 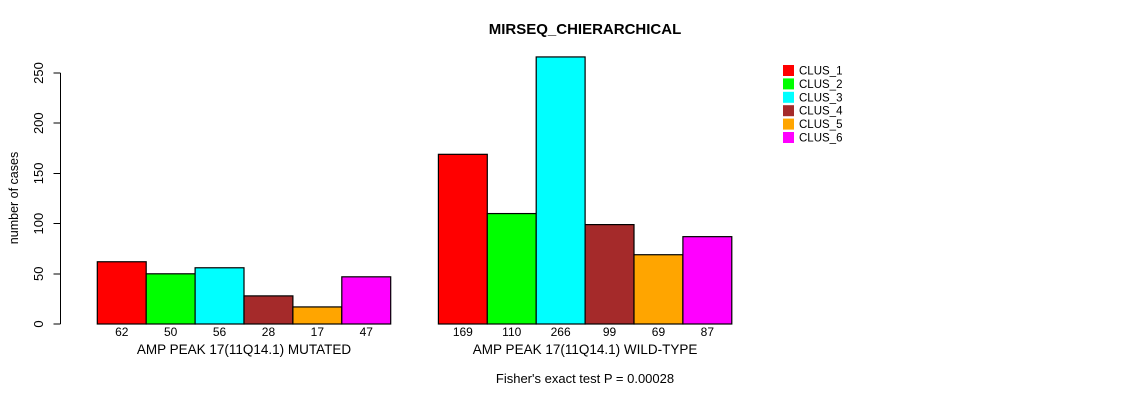 I want to click on bar-value-label: 28, so click(x=269, y=332).